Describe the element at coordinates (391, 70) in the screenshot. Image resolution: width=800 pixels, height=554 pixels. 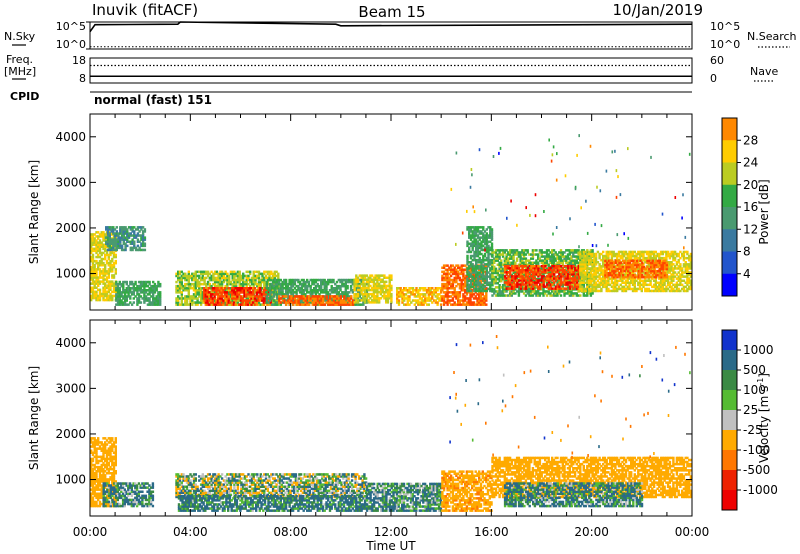
I see `freq-panel-frame` at that location.